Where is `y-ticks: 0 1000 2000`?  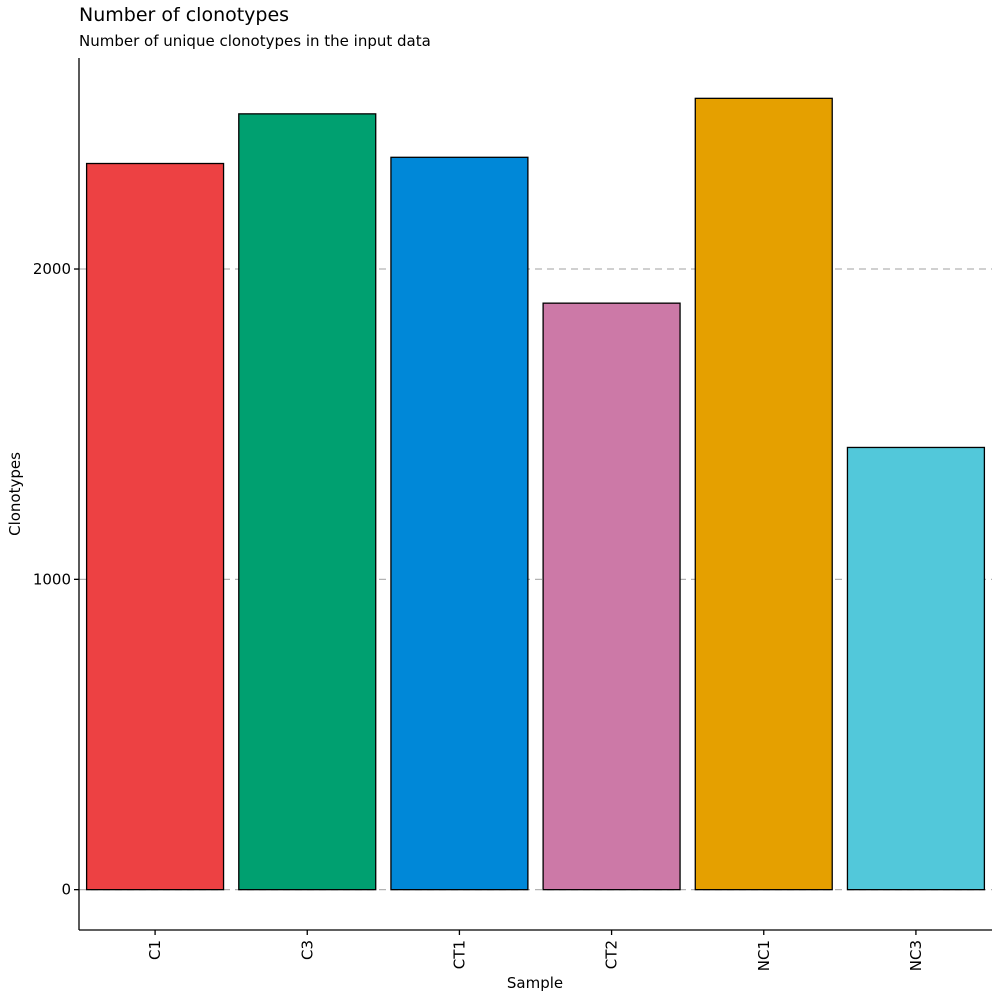
y-ticks: 0 1000 2000 is located at coordinates (56, 579).